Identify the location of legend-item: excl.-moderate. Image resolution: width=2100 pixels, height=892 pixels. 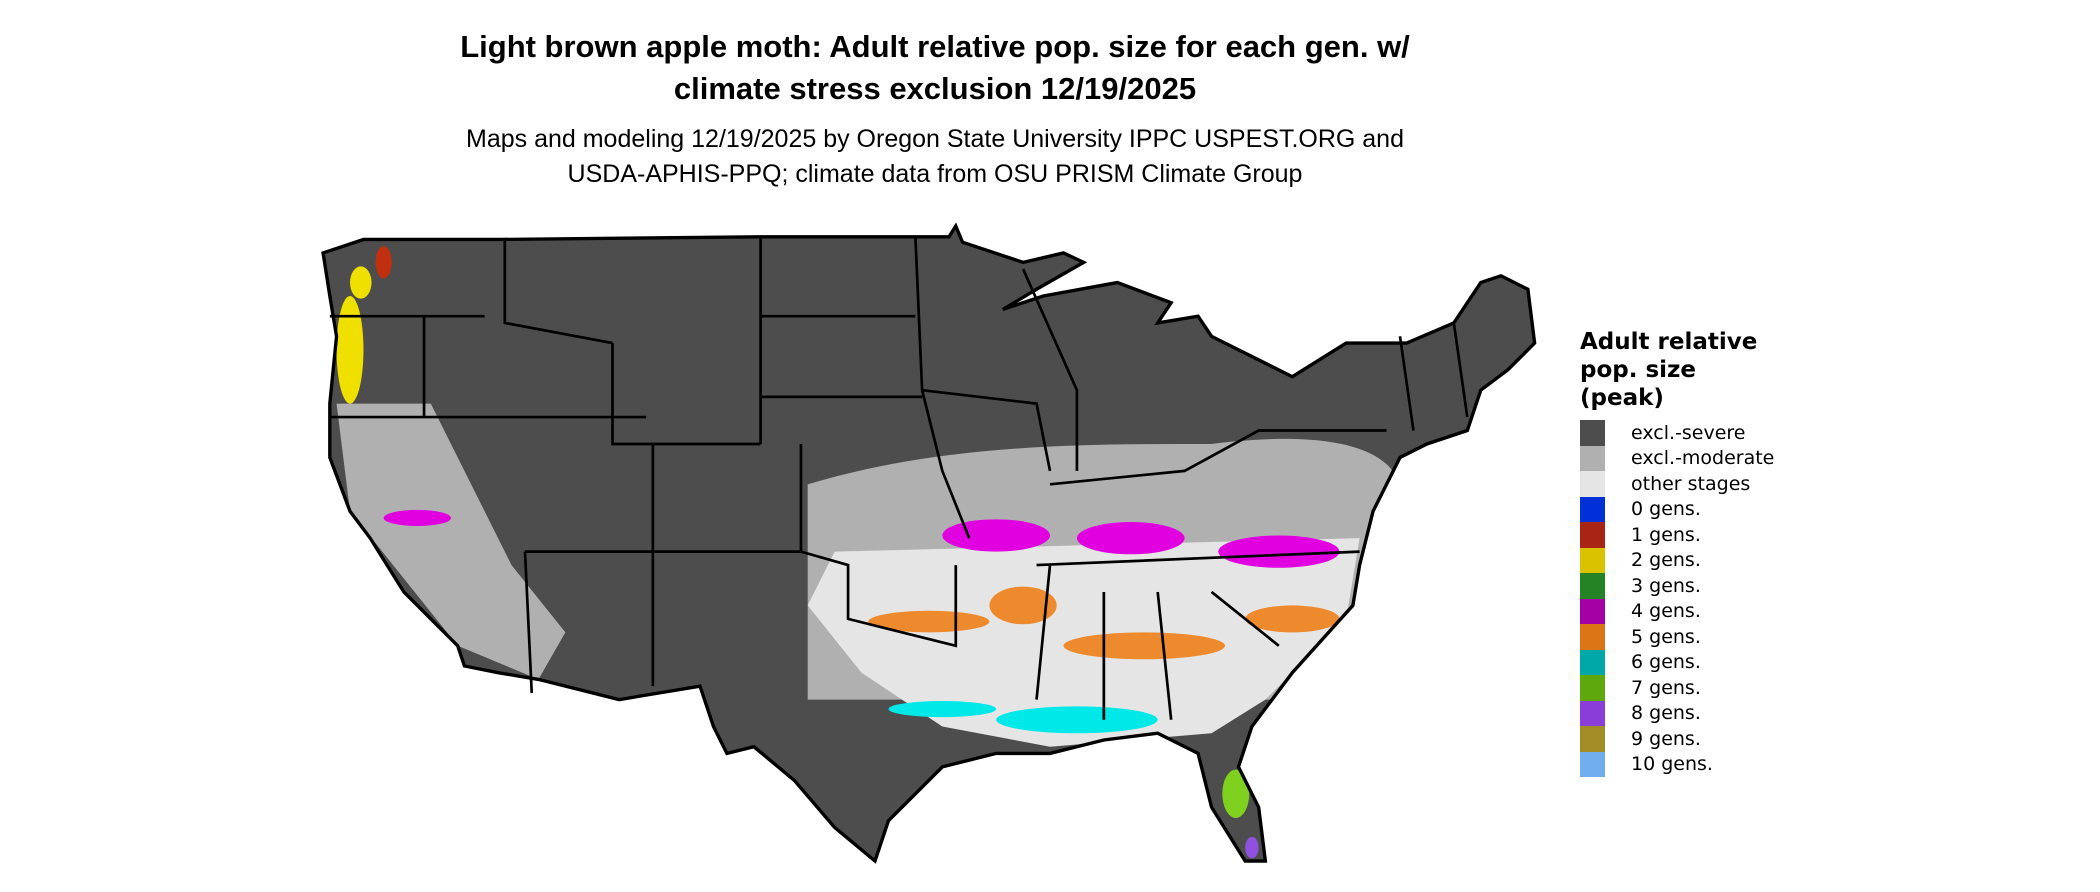
(1677, 458).